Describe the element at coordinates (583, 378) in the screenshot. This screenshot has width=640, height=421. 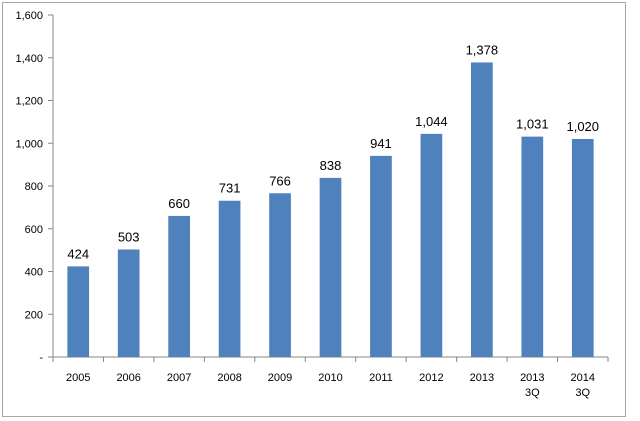
I see `x-tick-label-line: 2014` at that location.